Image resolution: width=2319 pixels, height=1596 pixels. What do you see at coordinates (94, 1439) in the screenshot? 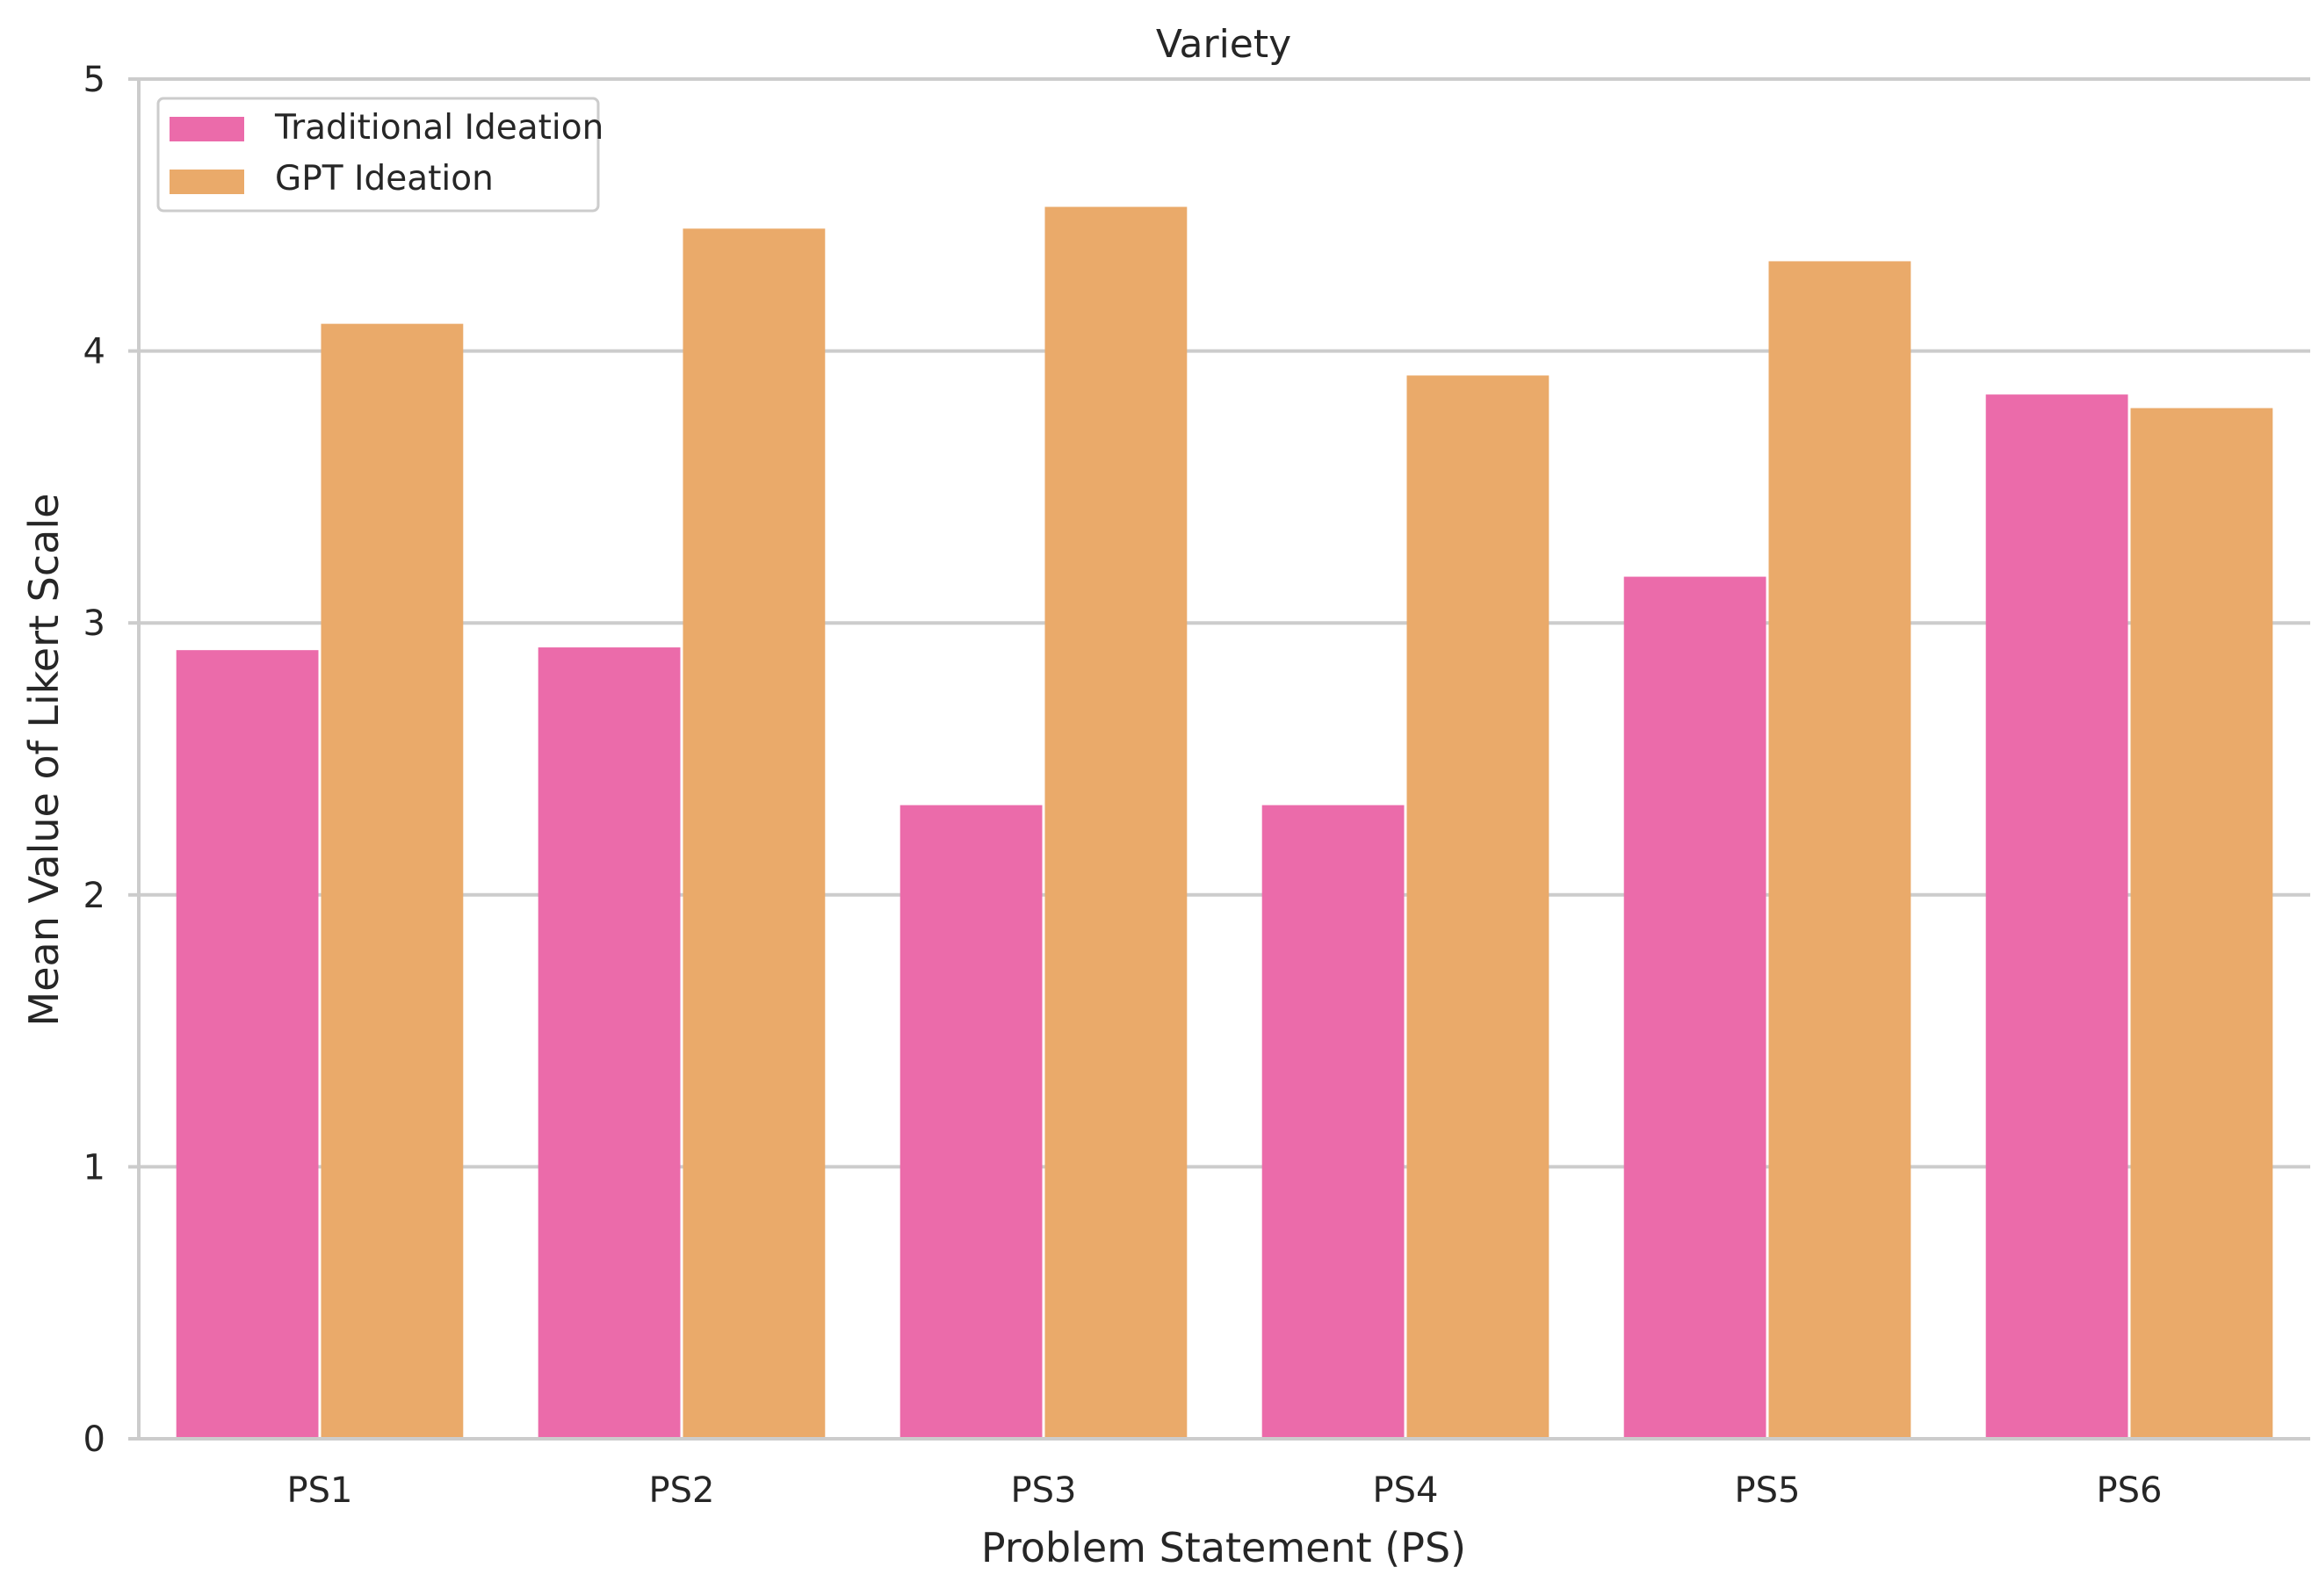
I see `y-tick-label: 0` at bounding box center [94, 1439].